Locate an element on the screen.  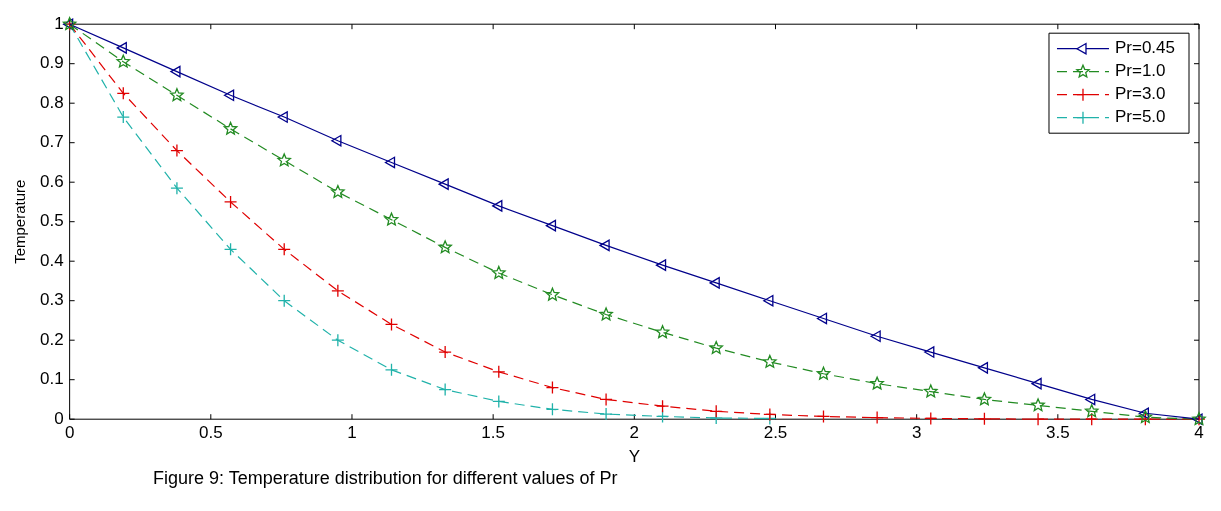
y-tick-label: 0.5 is located at coordinates (51, 221).